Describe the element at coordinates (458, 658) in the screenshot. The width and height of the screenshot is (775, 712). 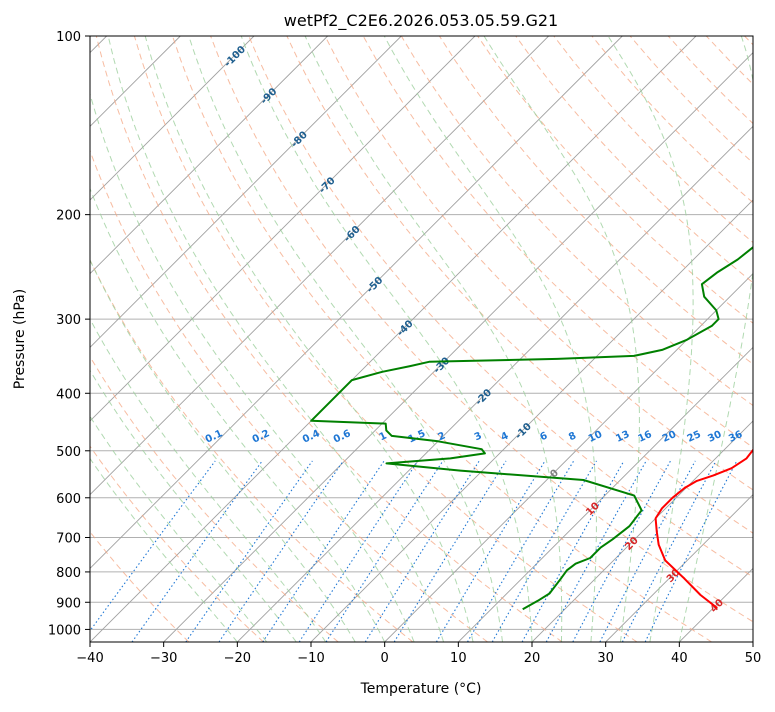
I see `x-tick-label: 10` at that location.